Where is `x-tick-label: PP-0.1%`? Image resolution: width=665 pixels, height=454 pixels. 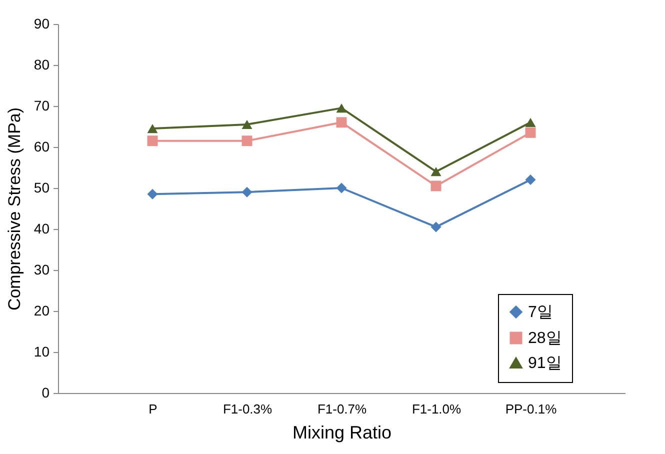 x-tick-label: PP-0.1% is located at coordinates (531, 409).